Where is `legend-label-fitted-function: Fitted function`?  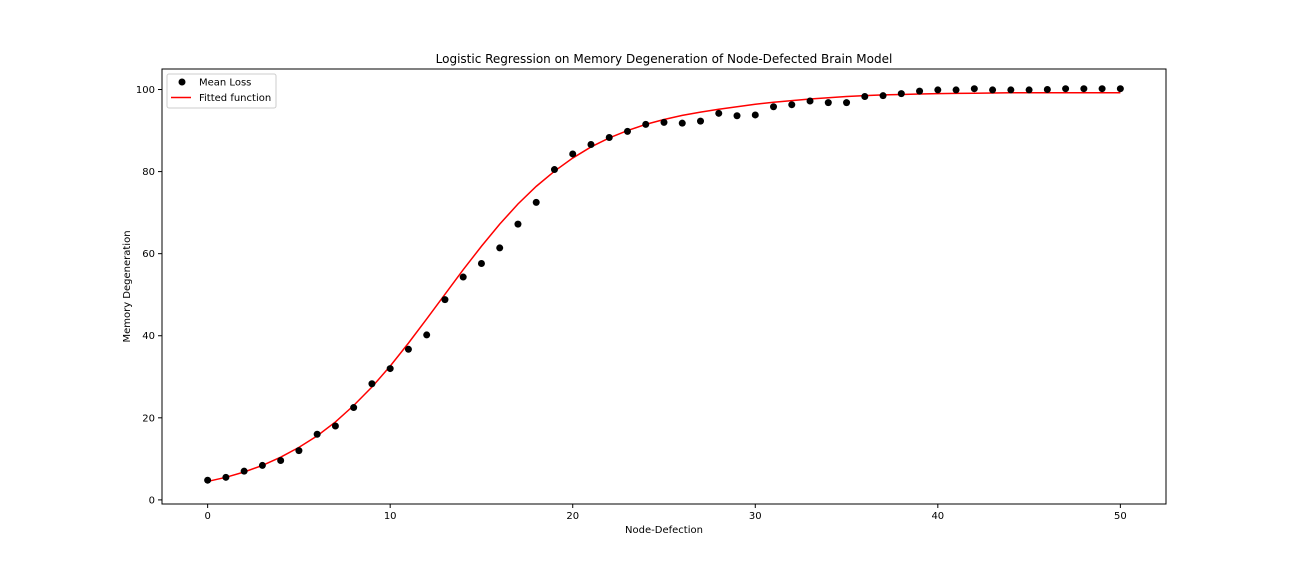 legend-label-fitted-function: Fitted function is located at coordinates (235, 98).